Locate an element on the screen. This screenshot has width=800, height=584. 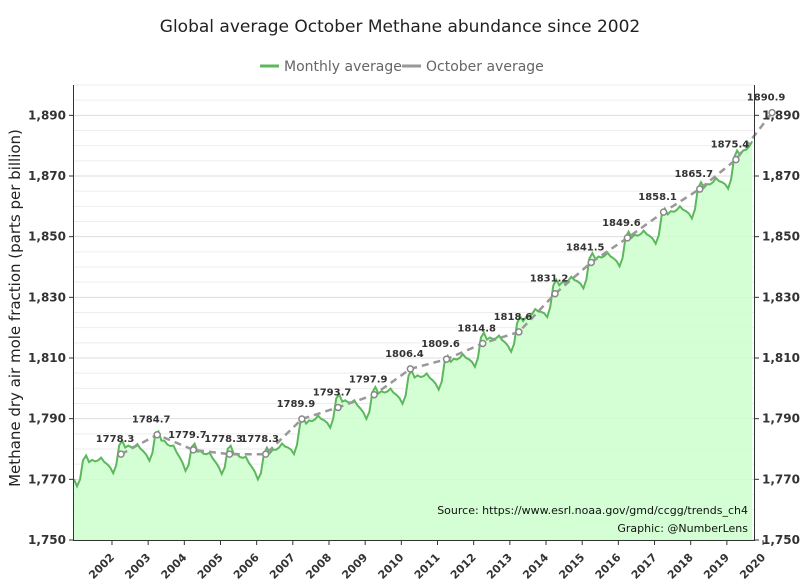
x-tick-label: 2019 is located at coordinates (716, 565).